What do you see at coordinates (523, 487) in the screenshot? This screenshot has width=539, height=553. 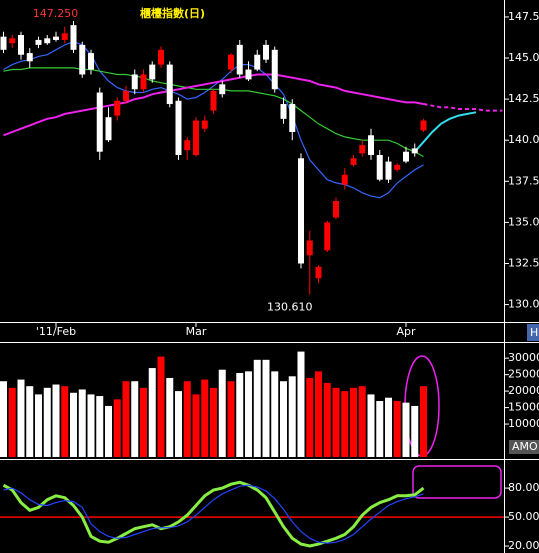 I see `y-tick-label: 80.00` at bounding box center [523, 487].